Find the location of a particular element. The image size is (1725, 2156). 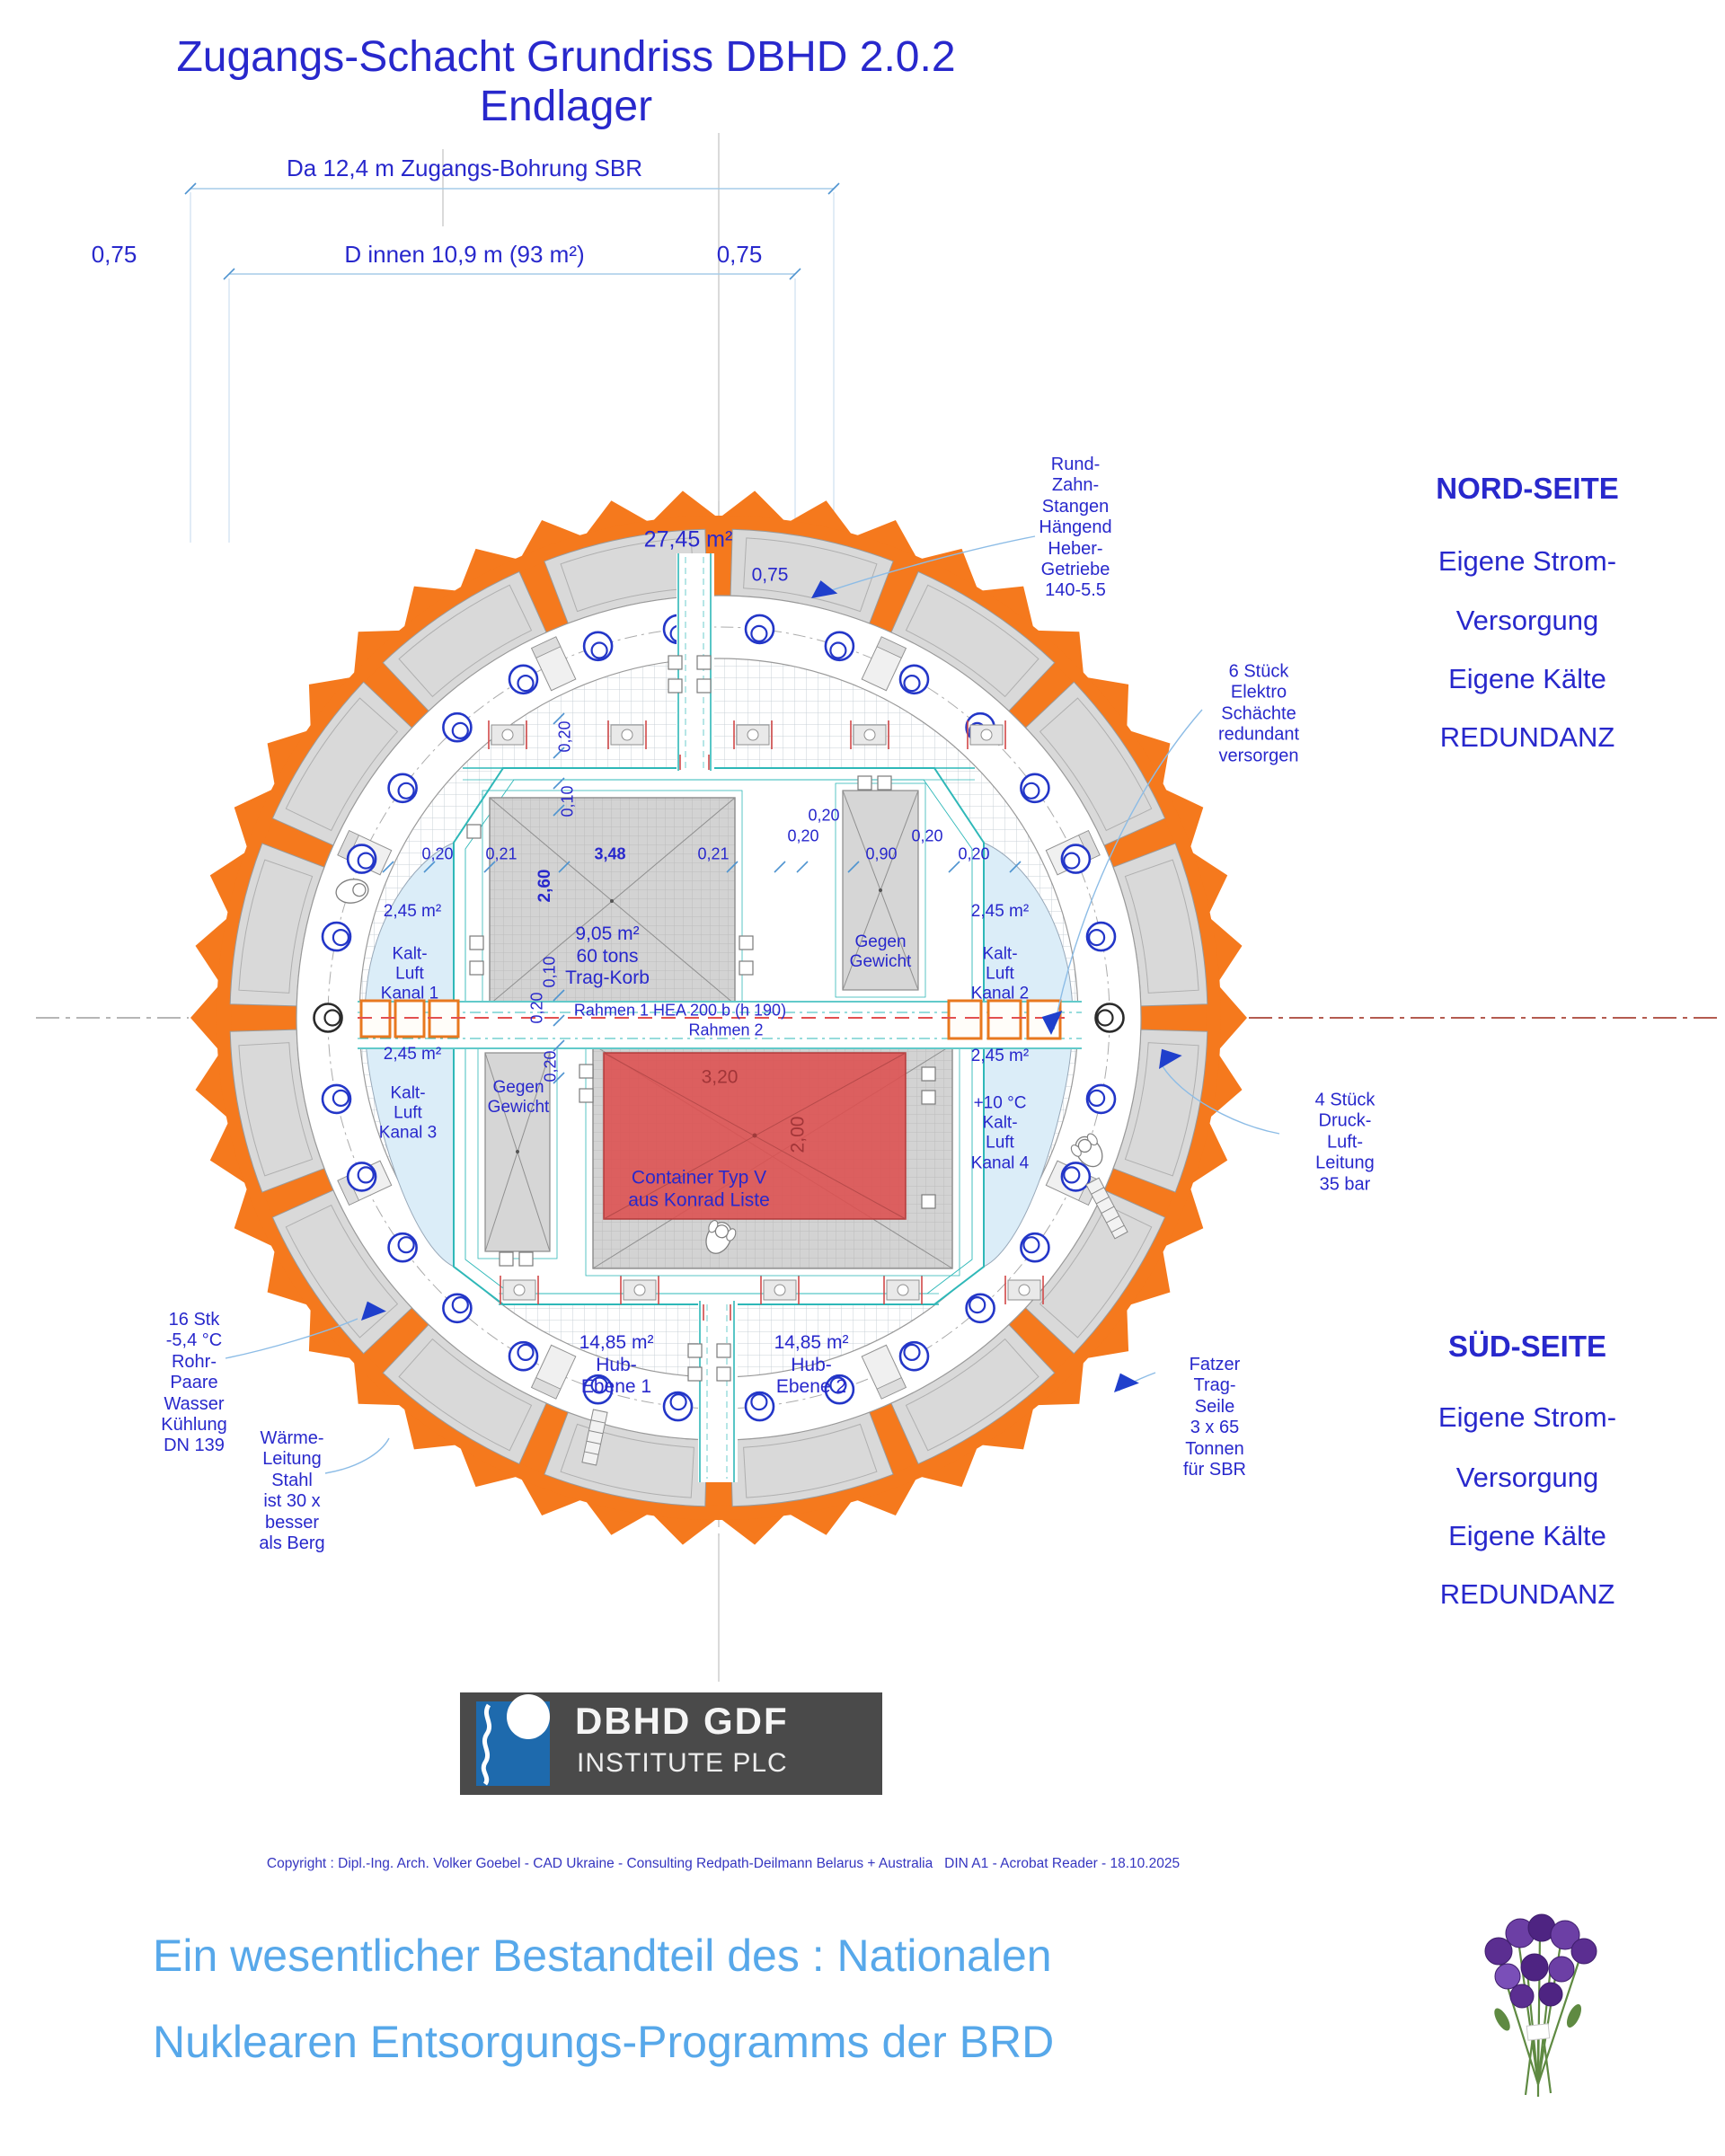

corner-brackets is located at coordinates (701, 1019).